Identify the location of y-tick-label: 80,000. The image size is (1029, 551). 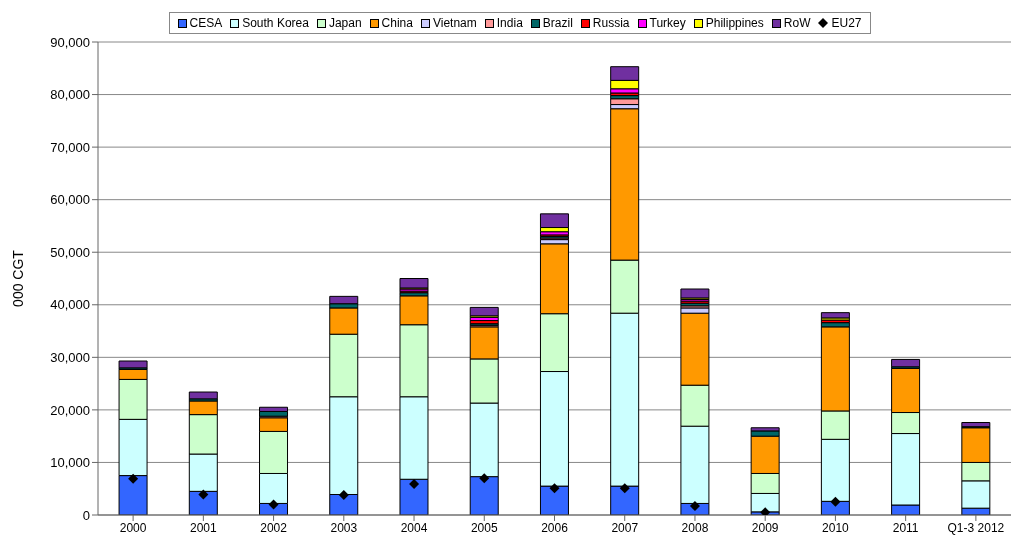
(70, 95).